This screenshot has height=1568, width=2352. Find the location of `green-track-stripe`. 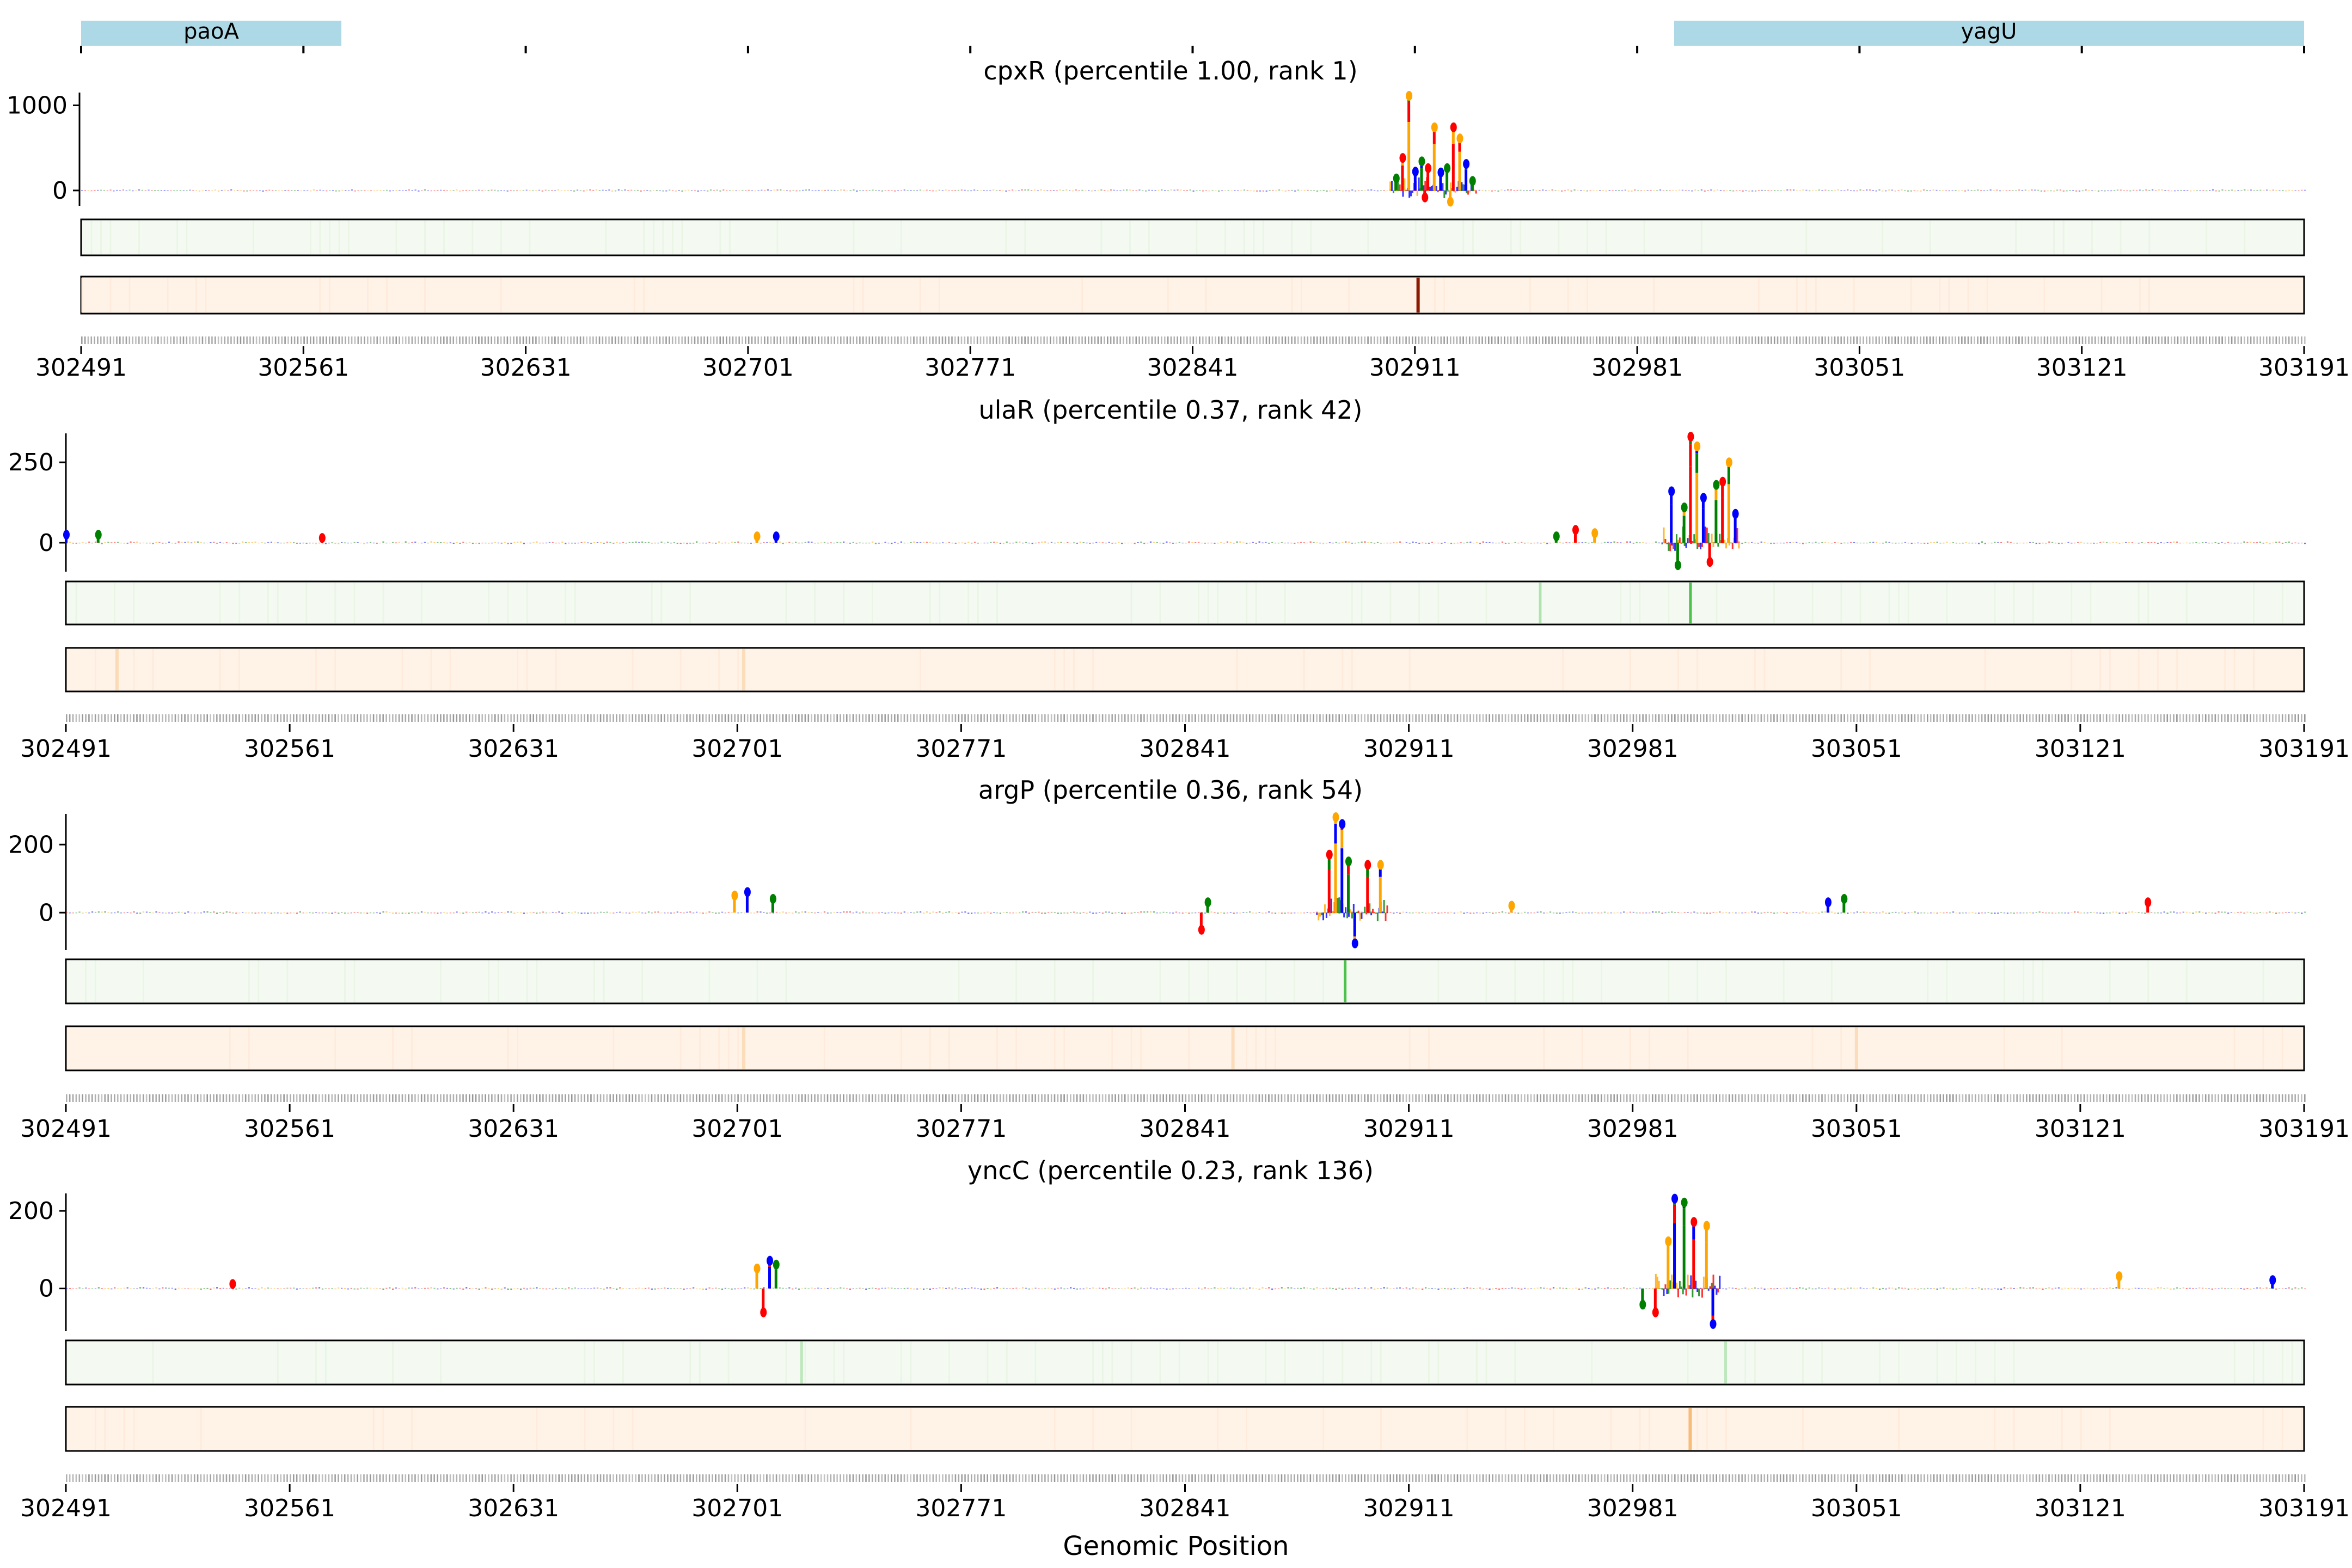

green-track-stripe is located at coordinates (1218, 603).